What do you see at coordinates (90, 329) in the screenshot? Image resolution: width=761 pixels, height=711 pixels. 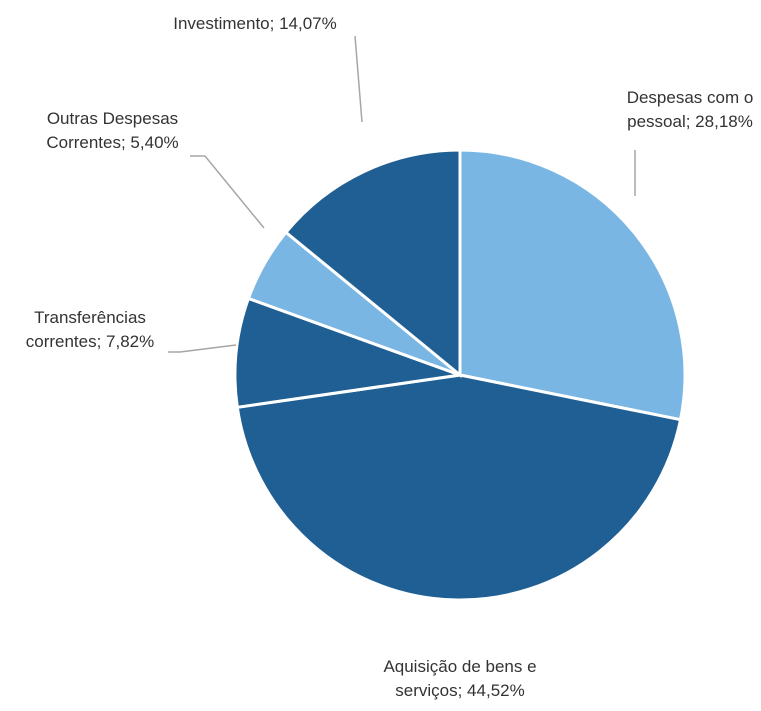 I see `data-label: Transferências correntes; 7,82%` at bounding box center [90, 329].